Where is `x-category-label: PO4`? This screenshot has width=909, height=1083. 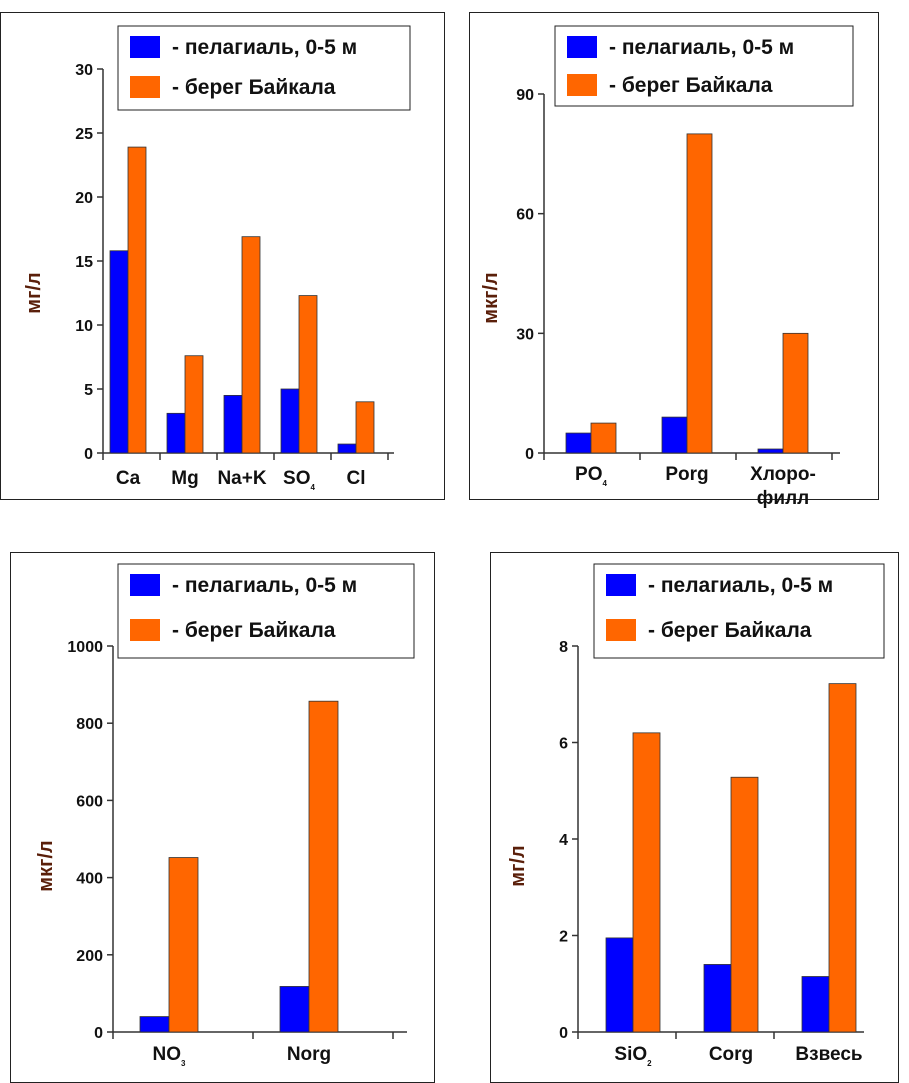 x-category-label: PO4 is located at coordinates (591, 476).